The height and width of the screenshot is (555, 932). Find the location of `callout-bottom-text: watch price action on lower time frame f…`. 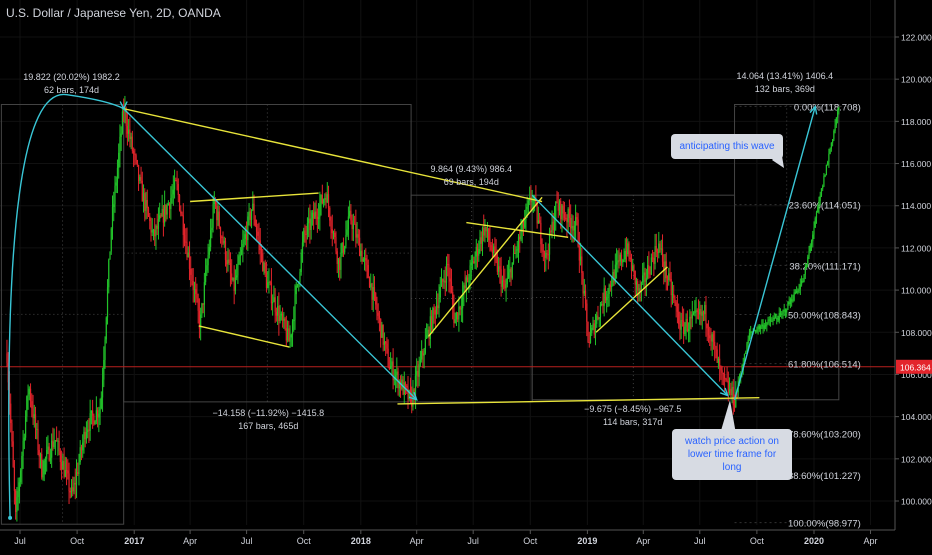

callout-bottom-text: watch price action on lower time frame f… is located at coordinates (732, 454).